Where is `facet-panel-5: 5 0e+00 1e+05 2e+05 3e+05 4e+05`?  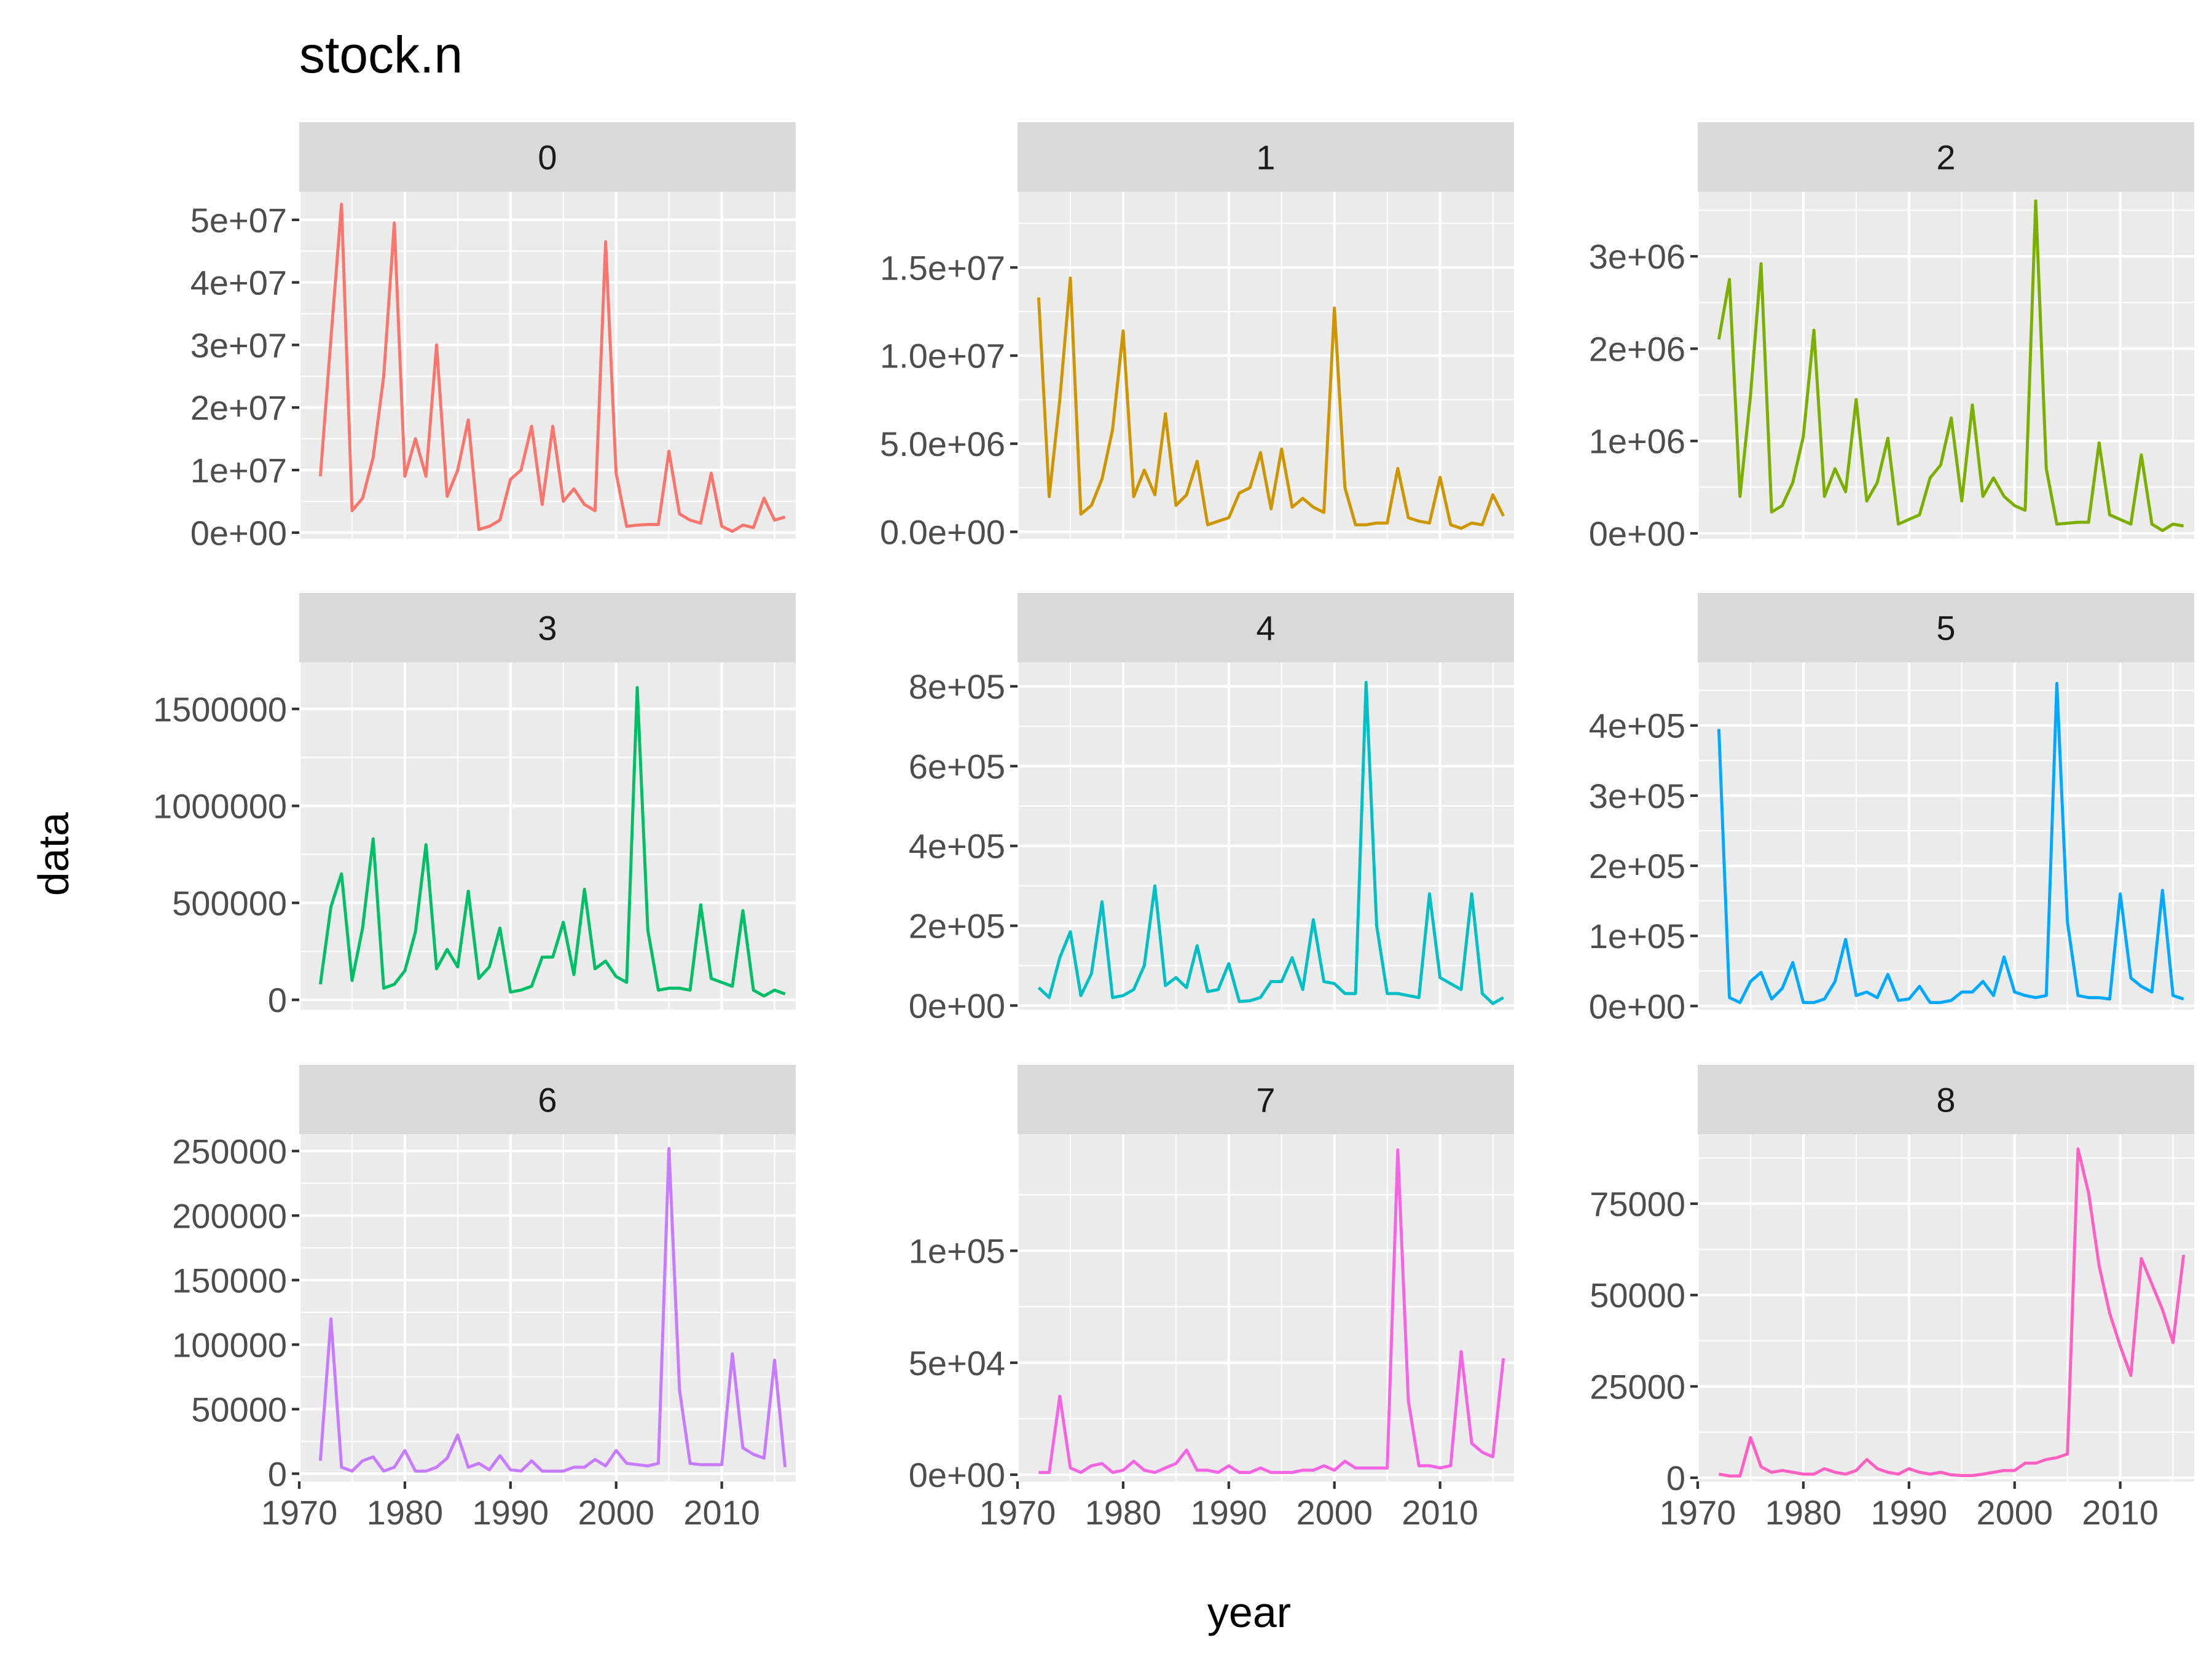
facet-panel-5: 5 0e+00 1e+05 2e+05 3e+05 4e+05 is located at coordinates (1891, 809).